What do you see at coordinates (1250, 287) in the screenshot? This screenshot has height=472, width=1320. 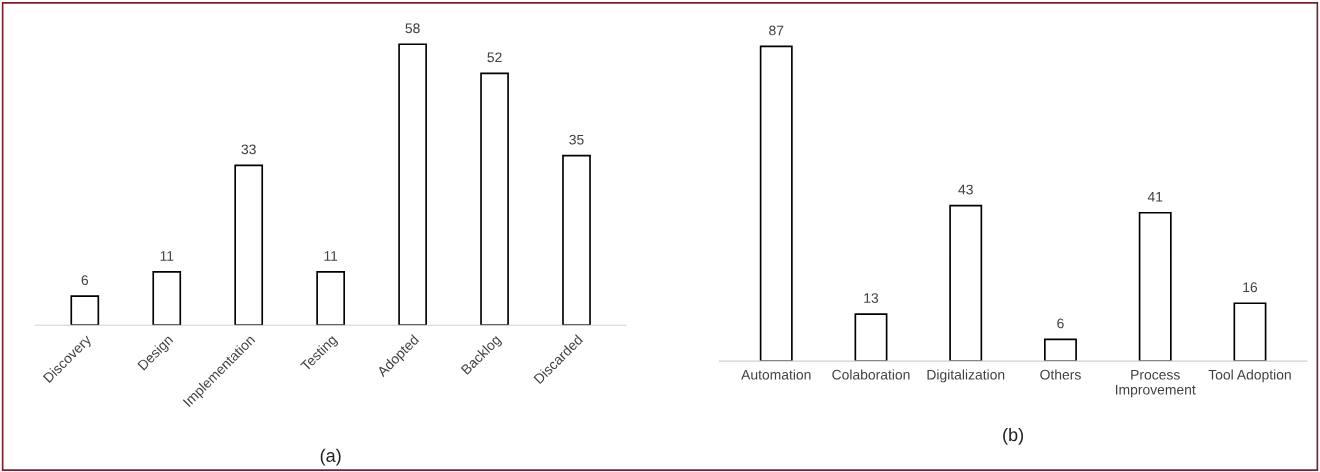 I see `data-label: 16` at bounding box center [1250, 287].